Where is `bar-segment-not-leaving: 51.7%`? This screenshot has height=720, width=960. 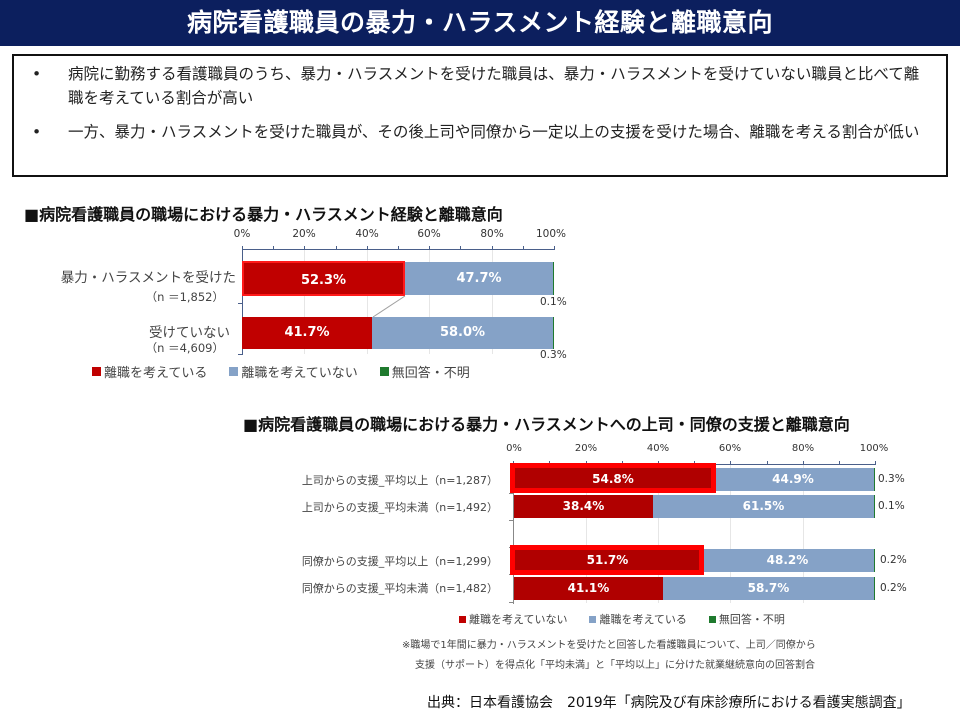
bar-segment-not-leaving: 51.7% is located at coordinates (607, 560).